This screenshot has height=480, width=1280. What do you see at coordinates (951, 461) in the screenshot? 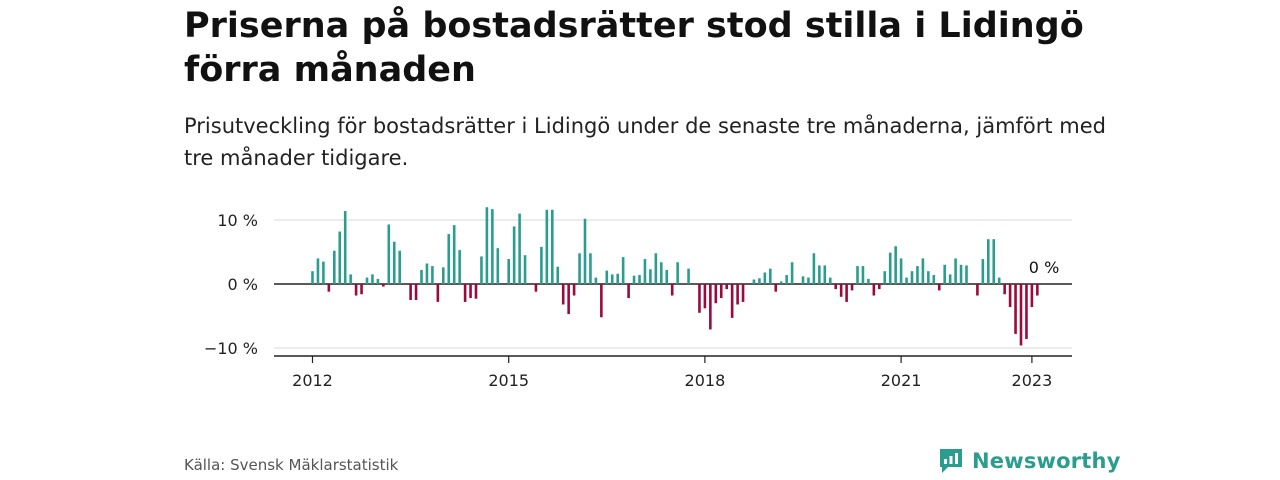
I see `newsworthy-icon` at bounding box center [951, 461].